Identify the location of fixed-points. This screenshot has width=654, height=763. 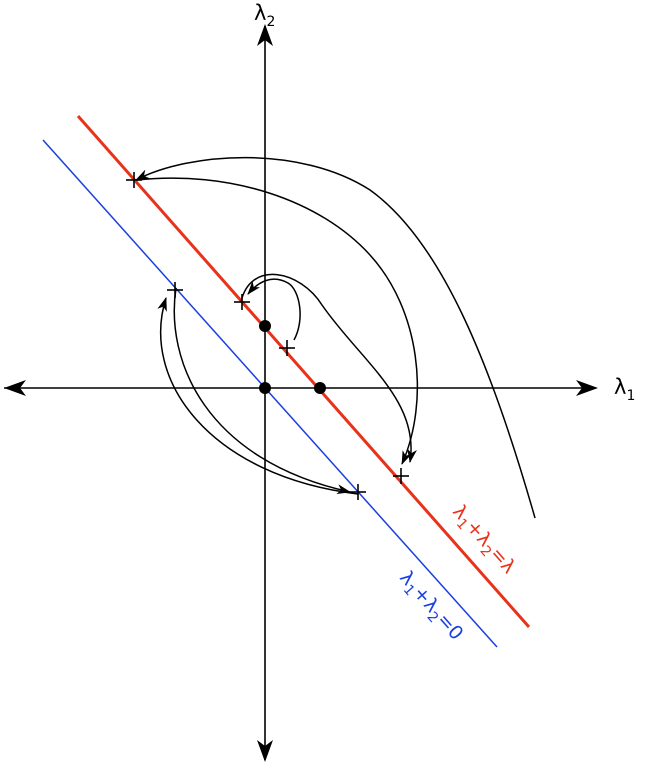
(292, 357).